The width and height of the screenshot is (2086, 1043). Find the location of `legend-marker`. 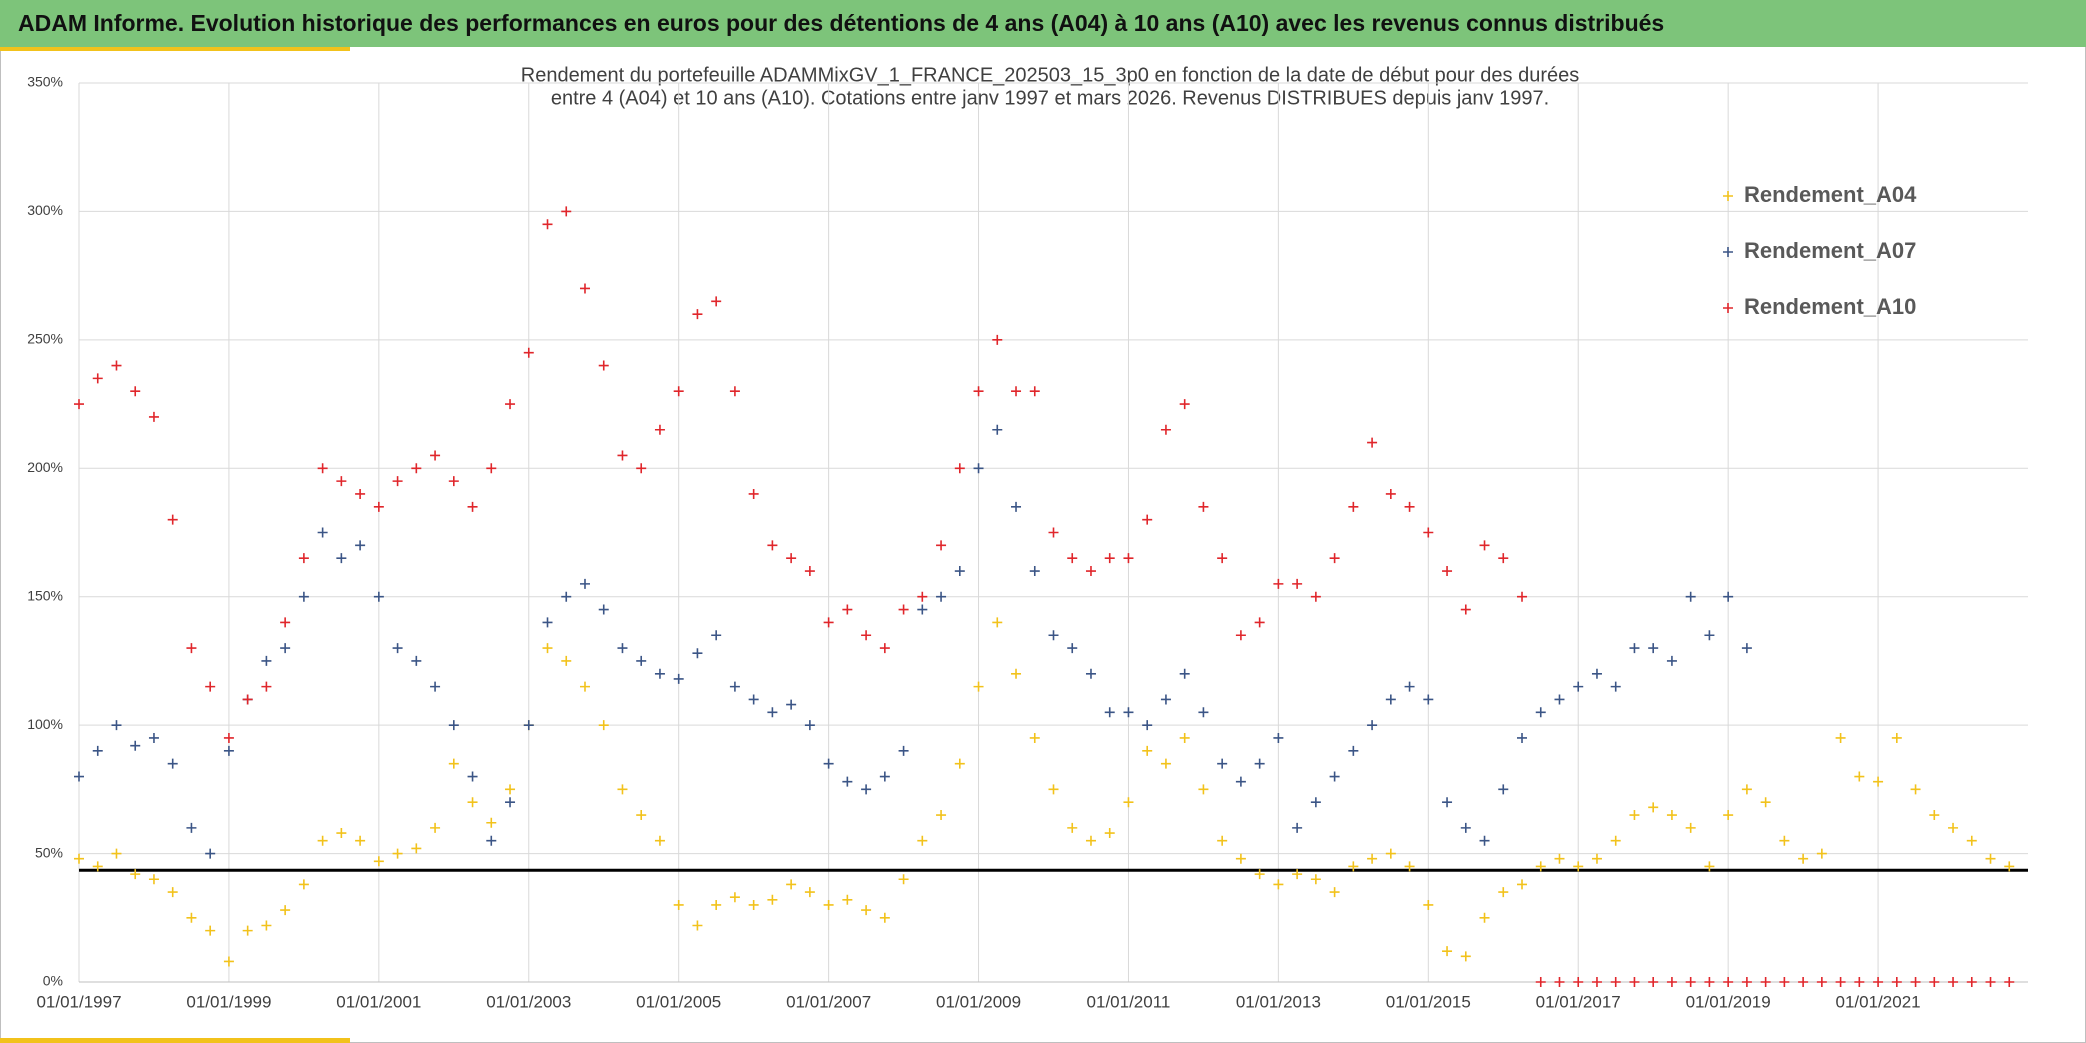

legend-marker is located at coordinates (1728, 252).